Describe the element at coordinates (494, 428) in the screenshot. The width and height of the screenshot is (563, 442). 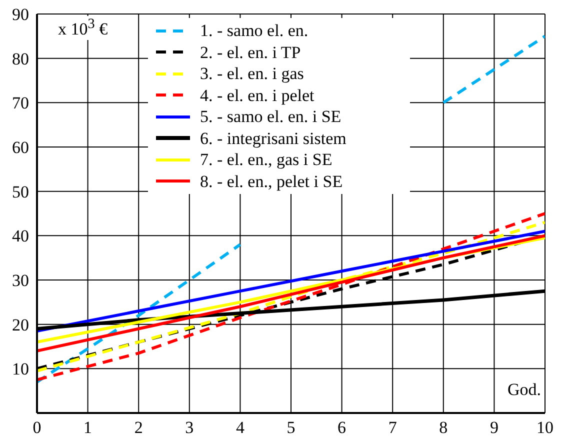
I see `x-tick-label: 9` at that location.